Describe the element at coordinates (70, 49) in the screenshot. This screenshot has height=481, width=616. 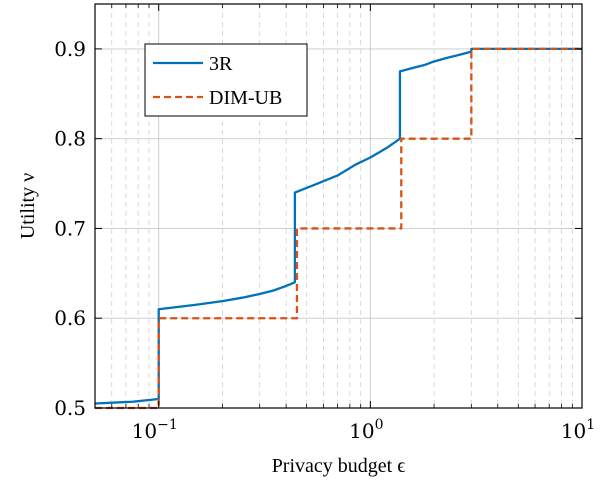
I see `y-tick-label: 0.9` at that location.